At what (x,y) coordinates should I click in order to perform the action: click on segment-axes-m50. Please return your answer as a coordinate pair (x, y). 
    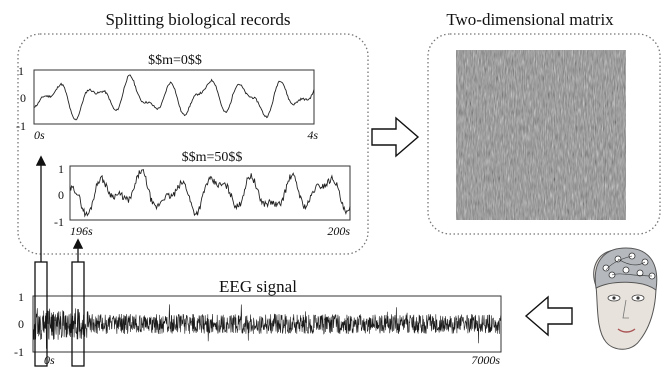
    Looking at the image, I should click on (210, 193).